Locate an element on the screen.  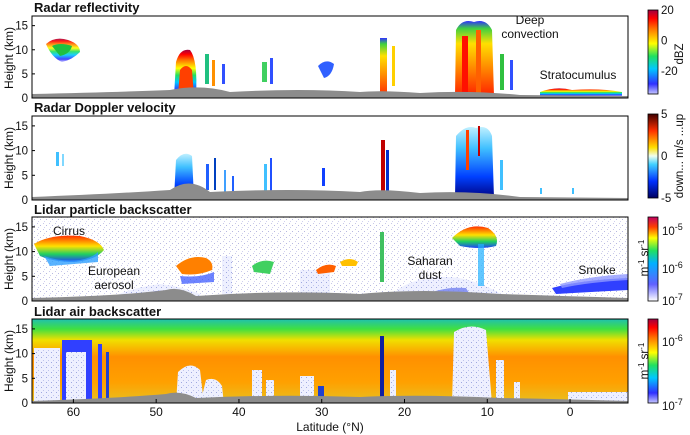
thin-cloud is located at coordinates (349, 262).